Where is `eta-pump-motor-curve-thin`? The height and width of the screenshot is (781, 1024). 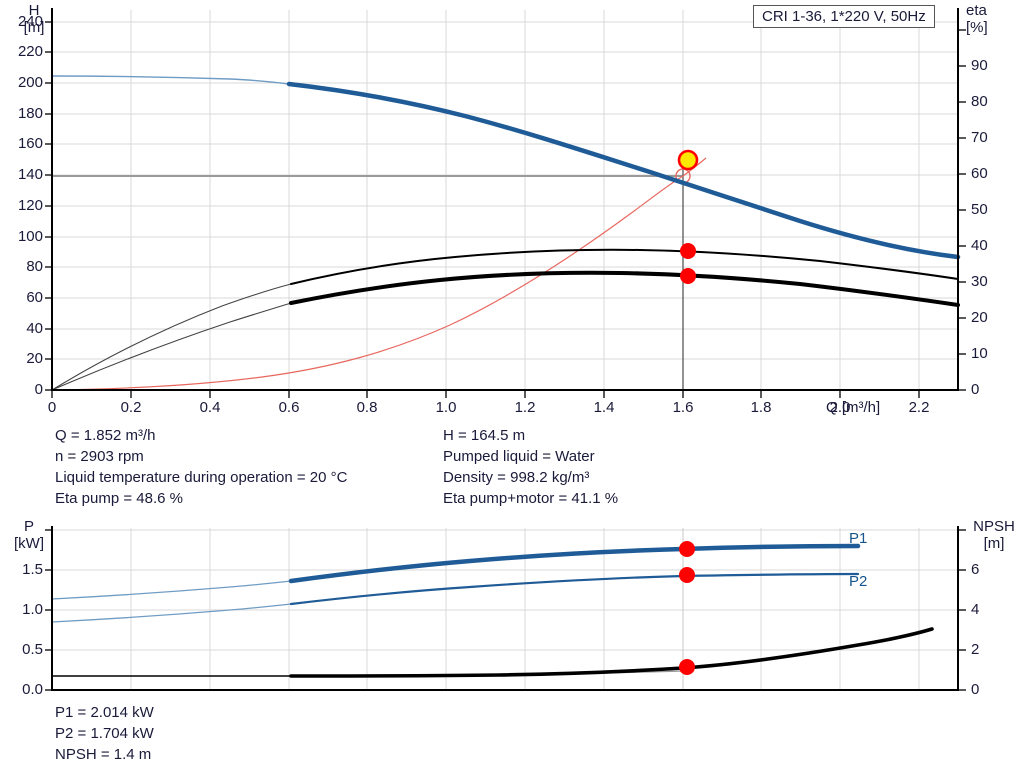 eta-pump-motor-curve-thin is located at coordinates (171, 346).